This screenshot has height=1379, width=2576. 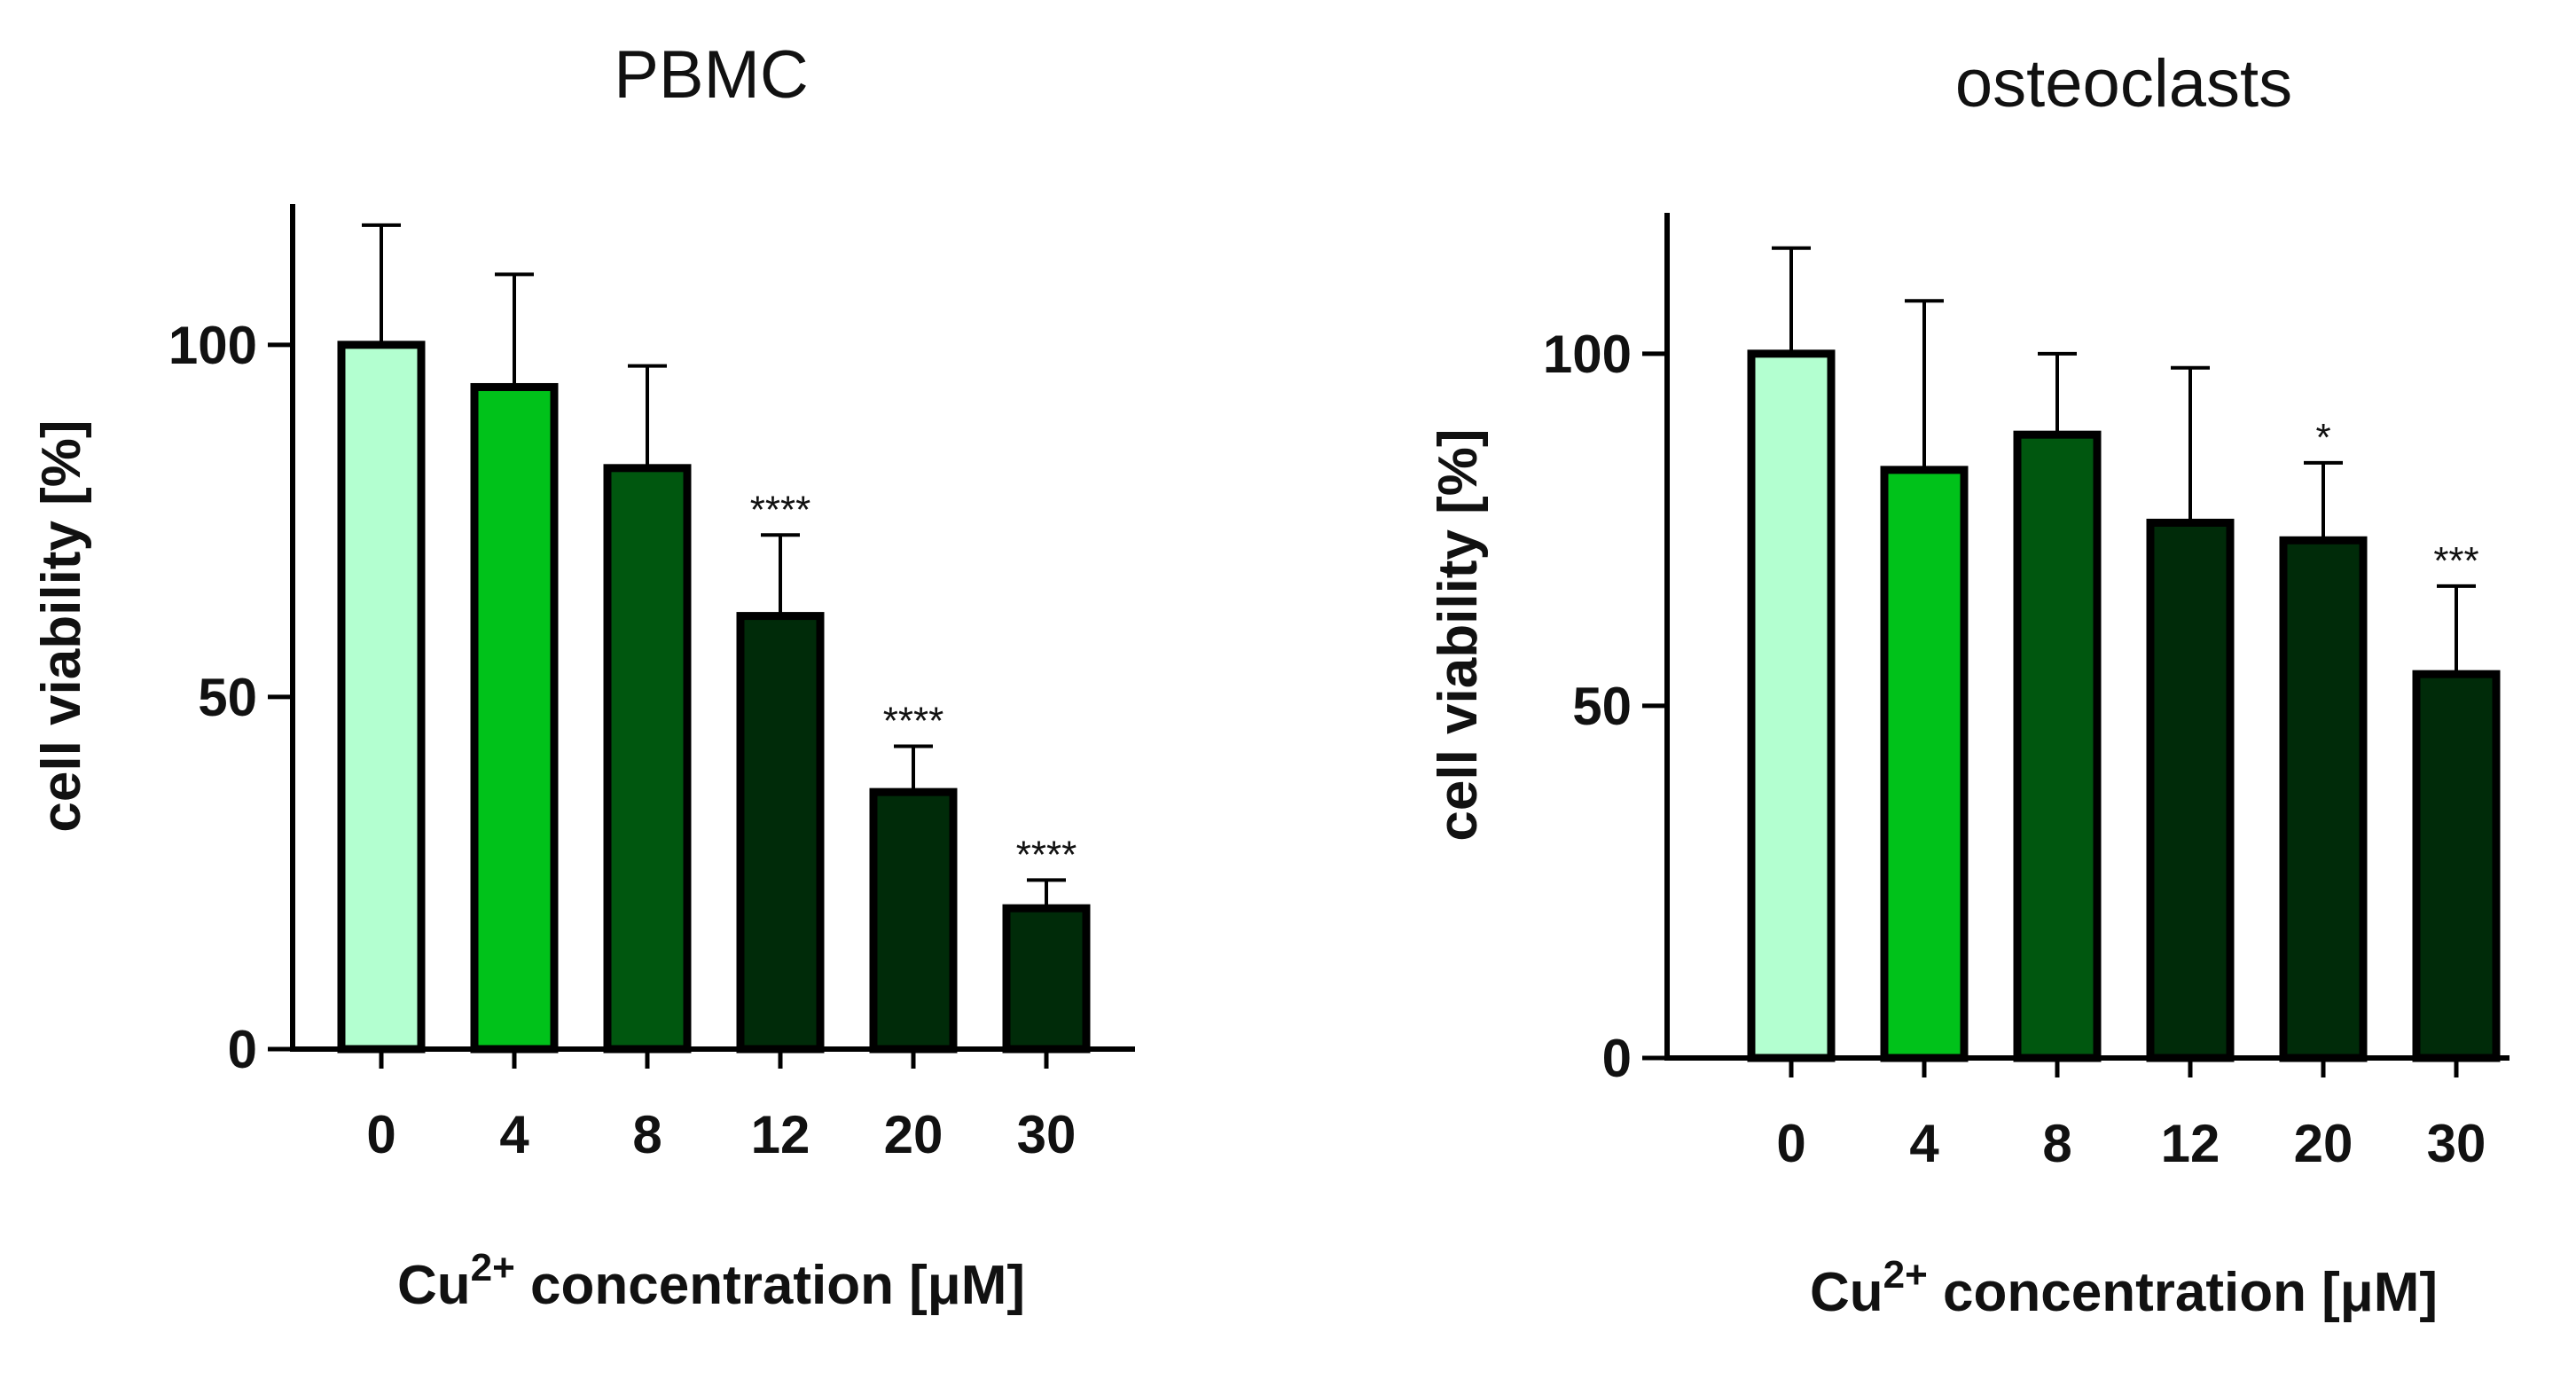 What do you see at coordinates (2322, 437) in the screenshot?
I see `significance-label: *` at bounding box center [2322, 437].